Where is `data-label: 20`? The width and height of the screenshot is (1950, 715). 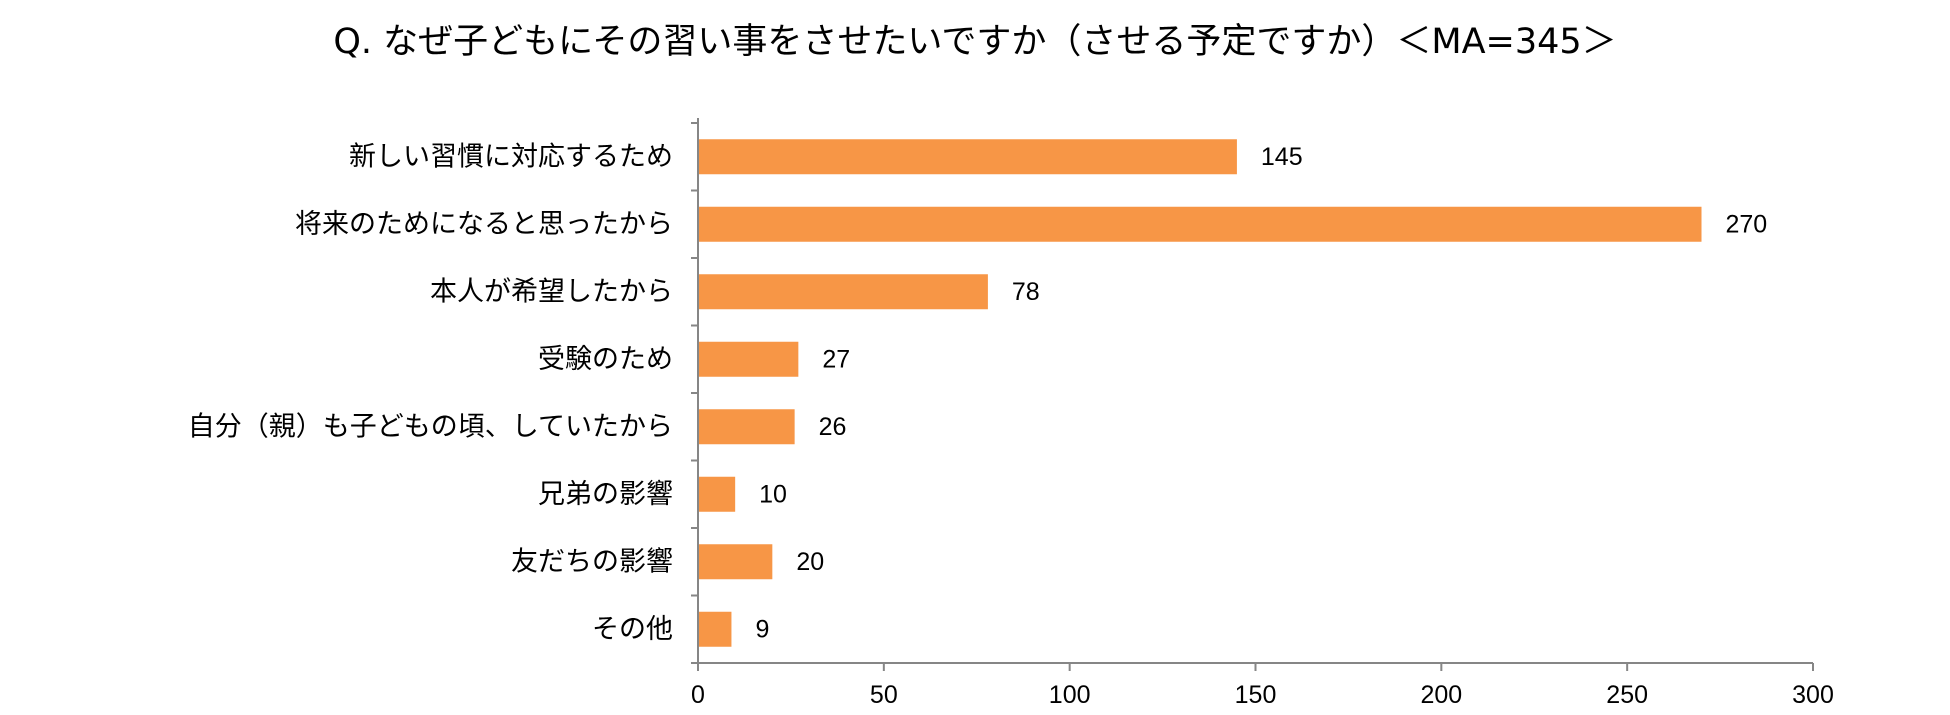 data-label: 20 is located at coordinates (810, 562).